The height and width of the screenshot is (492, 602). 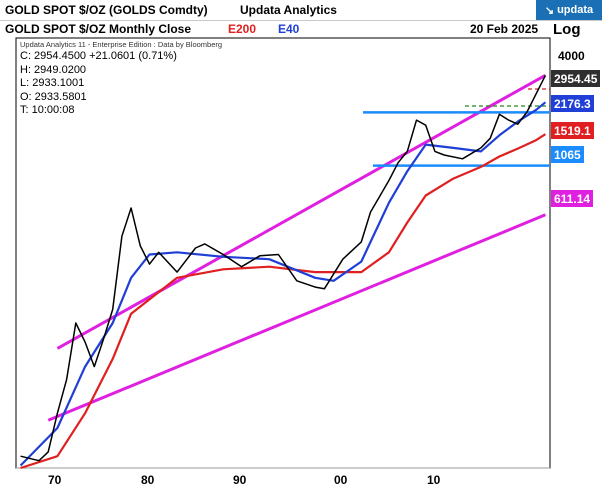 What do you see at coordinates (341, 480) in the screenshot?
I see `x-tick-00: 00` at bounding box center [341, 480].